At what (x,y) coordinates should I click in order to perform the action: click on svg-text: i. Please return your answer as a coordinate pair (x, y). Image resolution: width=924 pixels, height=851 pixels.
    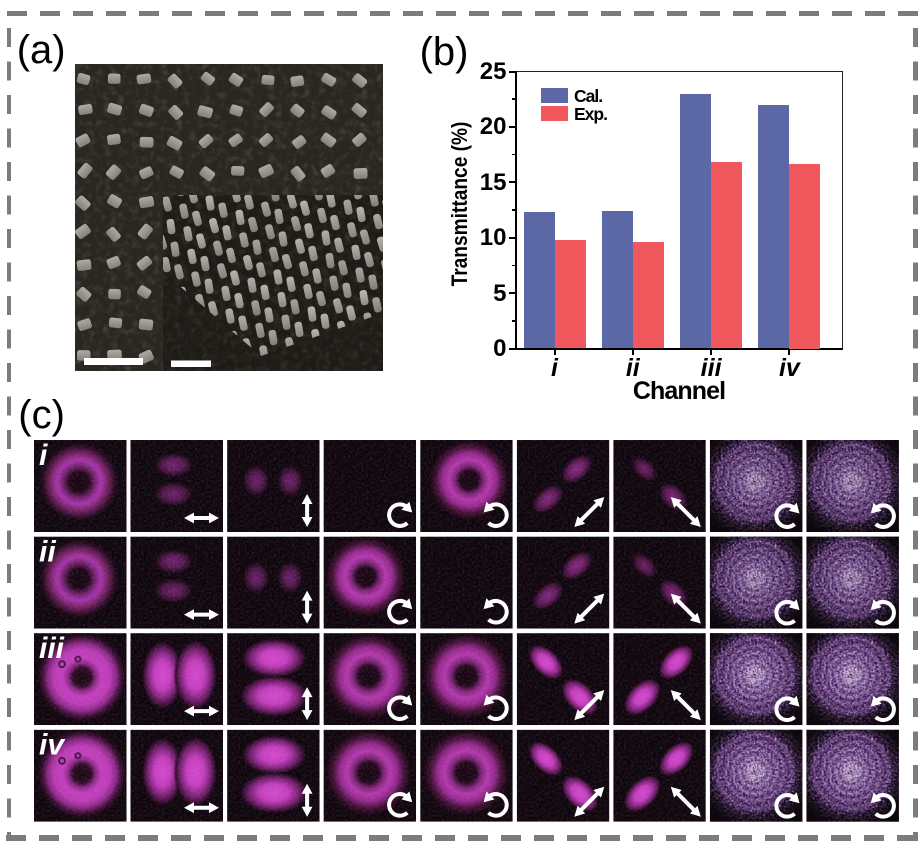
    Looking at the image, I should click on (43, 456).